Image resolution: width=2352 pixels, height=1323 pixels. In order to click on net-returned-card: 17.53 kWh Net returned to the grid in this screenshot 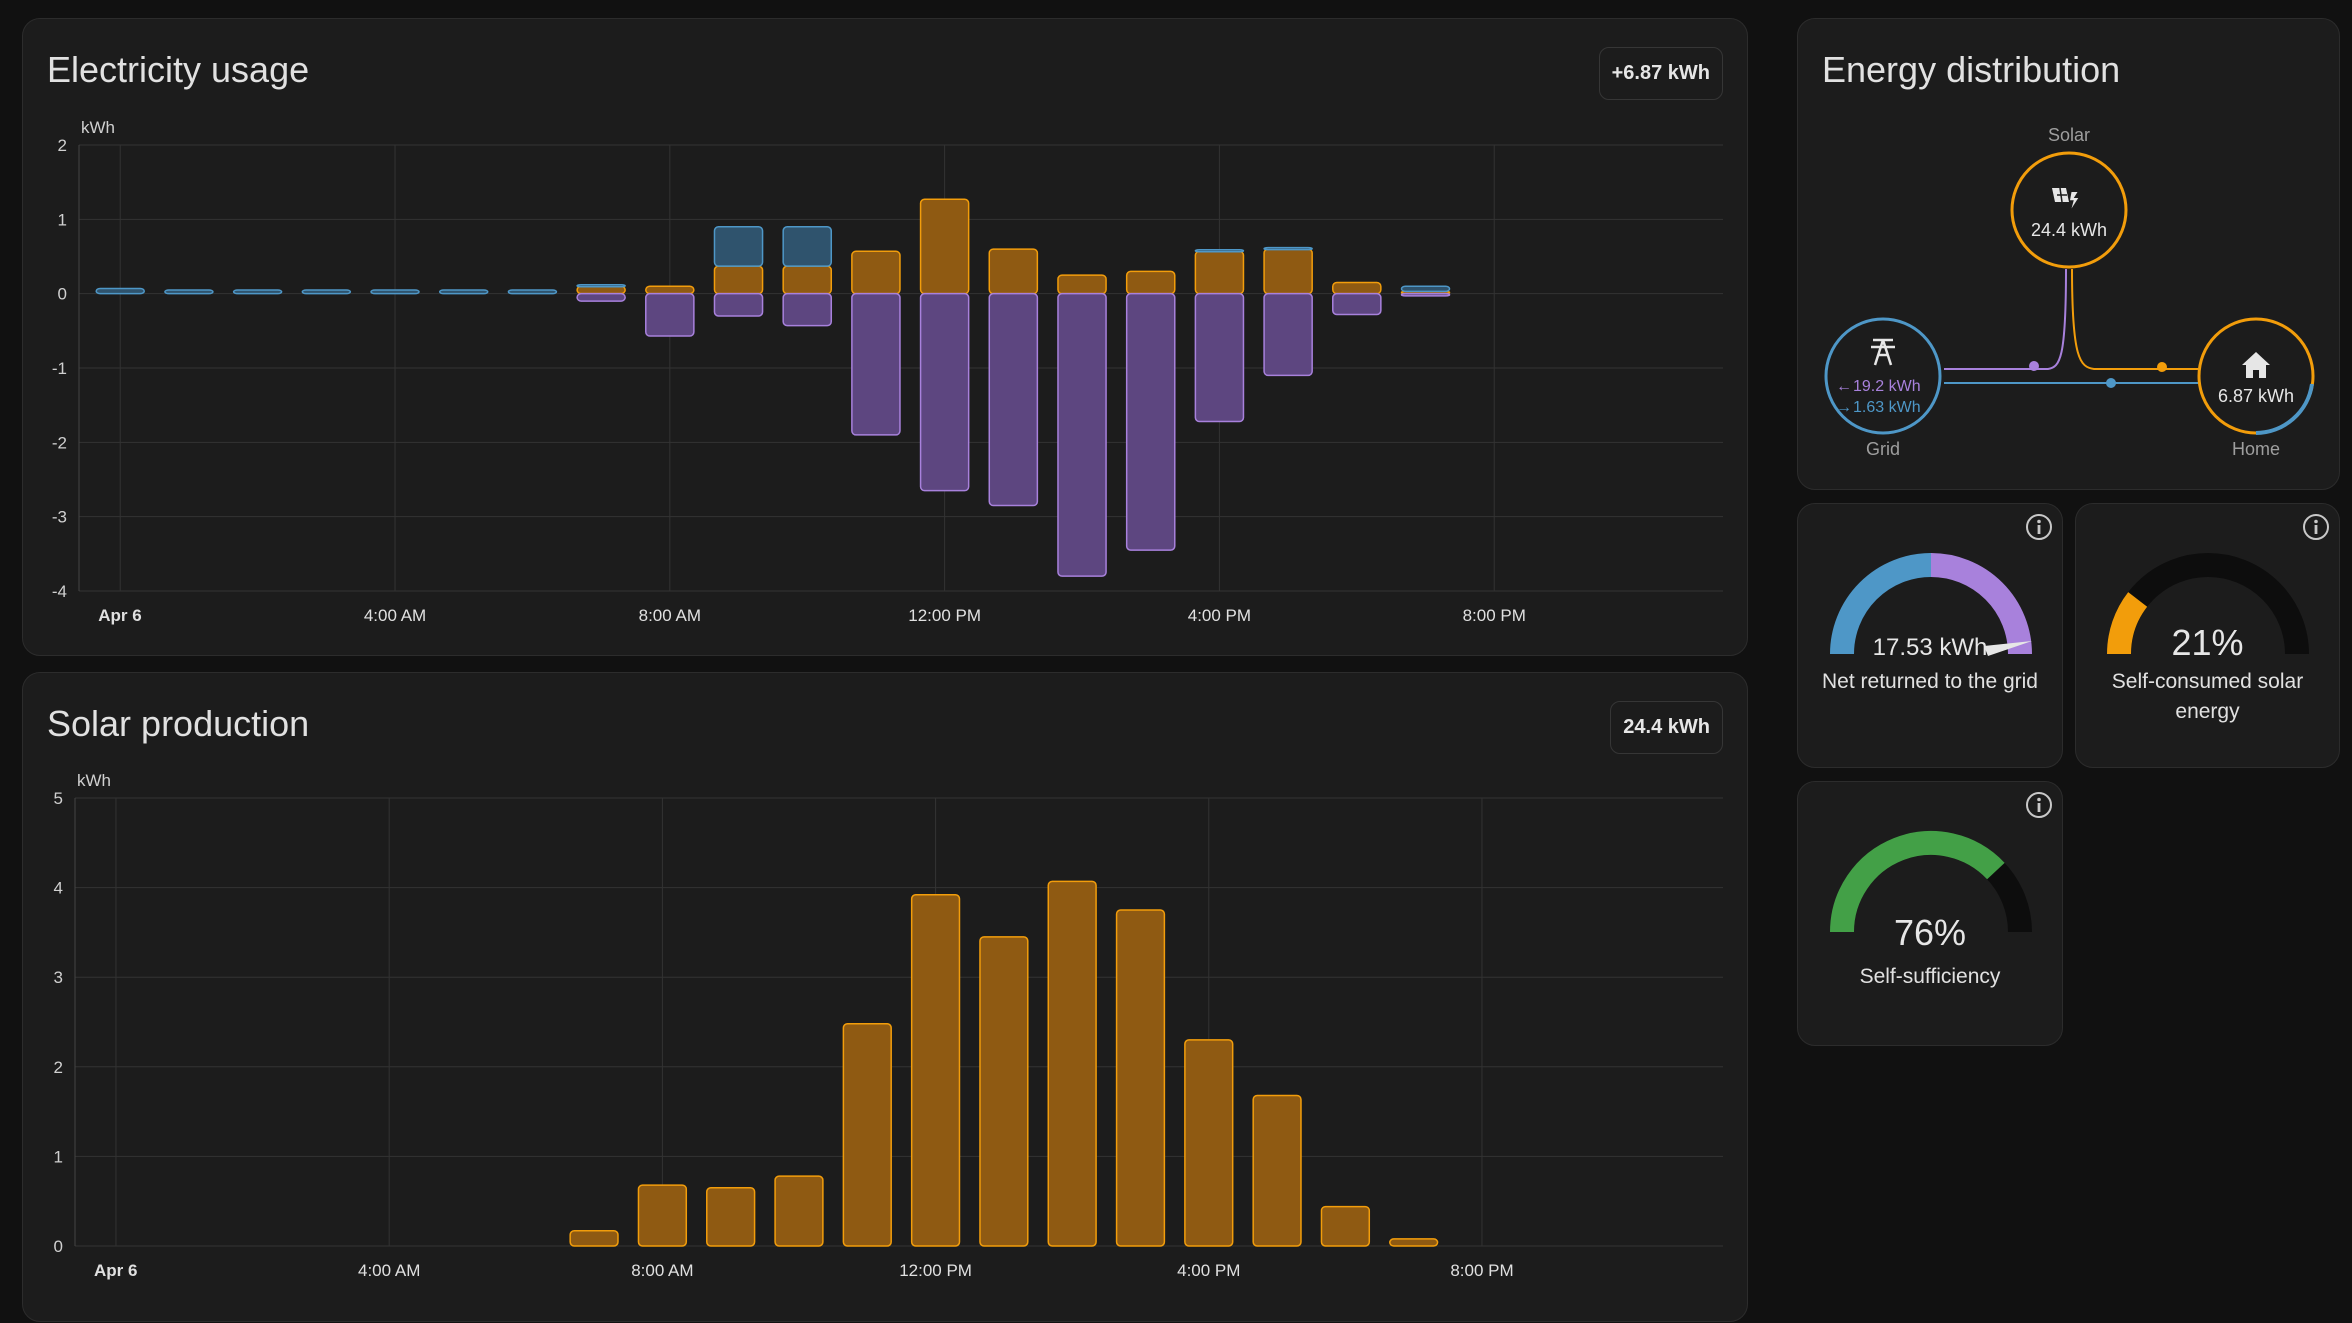, I will do `click(1930, 635)`.